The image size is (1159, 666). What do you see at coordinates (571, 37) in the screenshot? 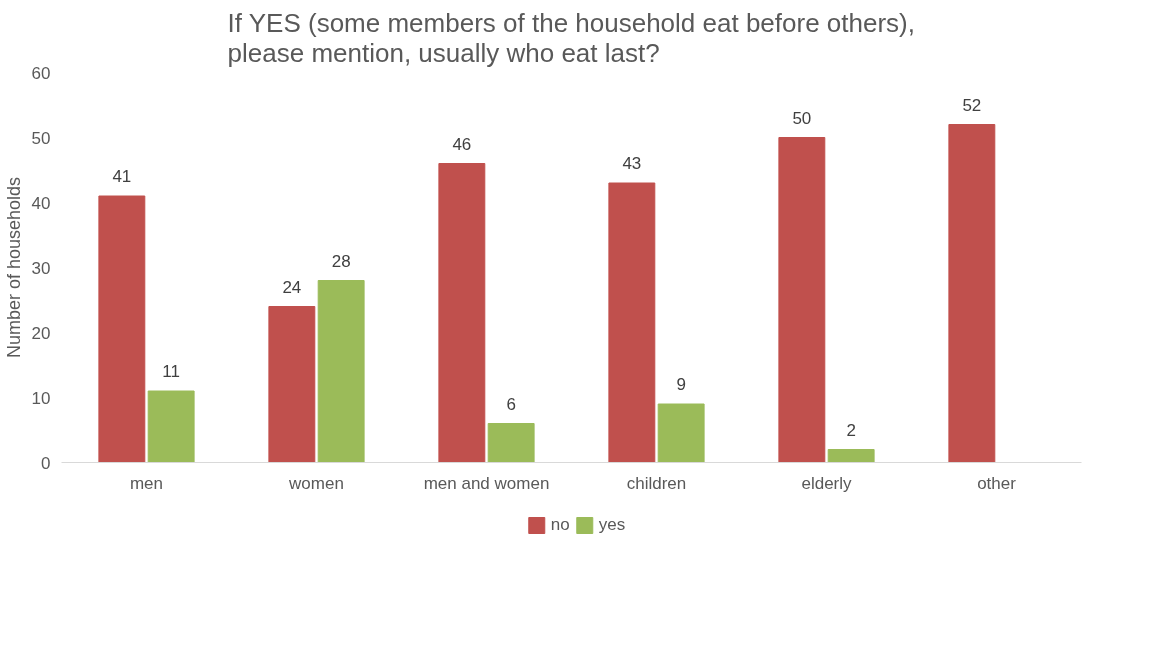
I see `chart-title: If YES (some members of the household eat before others), please mention, usually who eat last?` at bounding box center [571, 37].